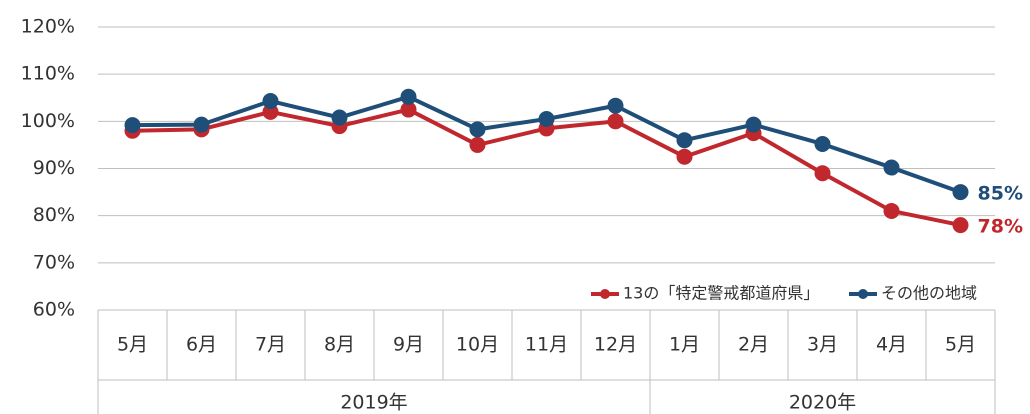 The height and width of the screenshot is (414, 1030). What do you see at coordinates (270, 345) in the screenshot?
I see `x-tick-label: 7月` at bounding box center [270, 345].